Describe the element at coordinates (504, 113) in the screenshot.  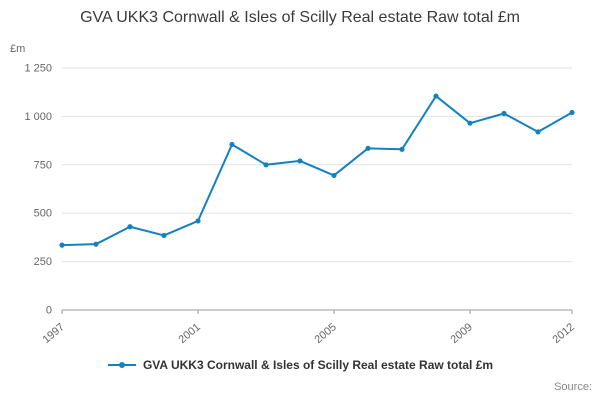
I see `data-point-2010` at that location.